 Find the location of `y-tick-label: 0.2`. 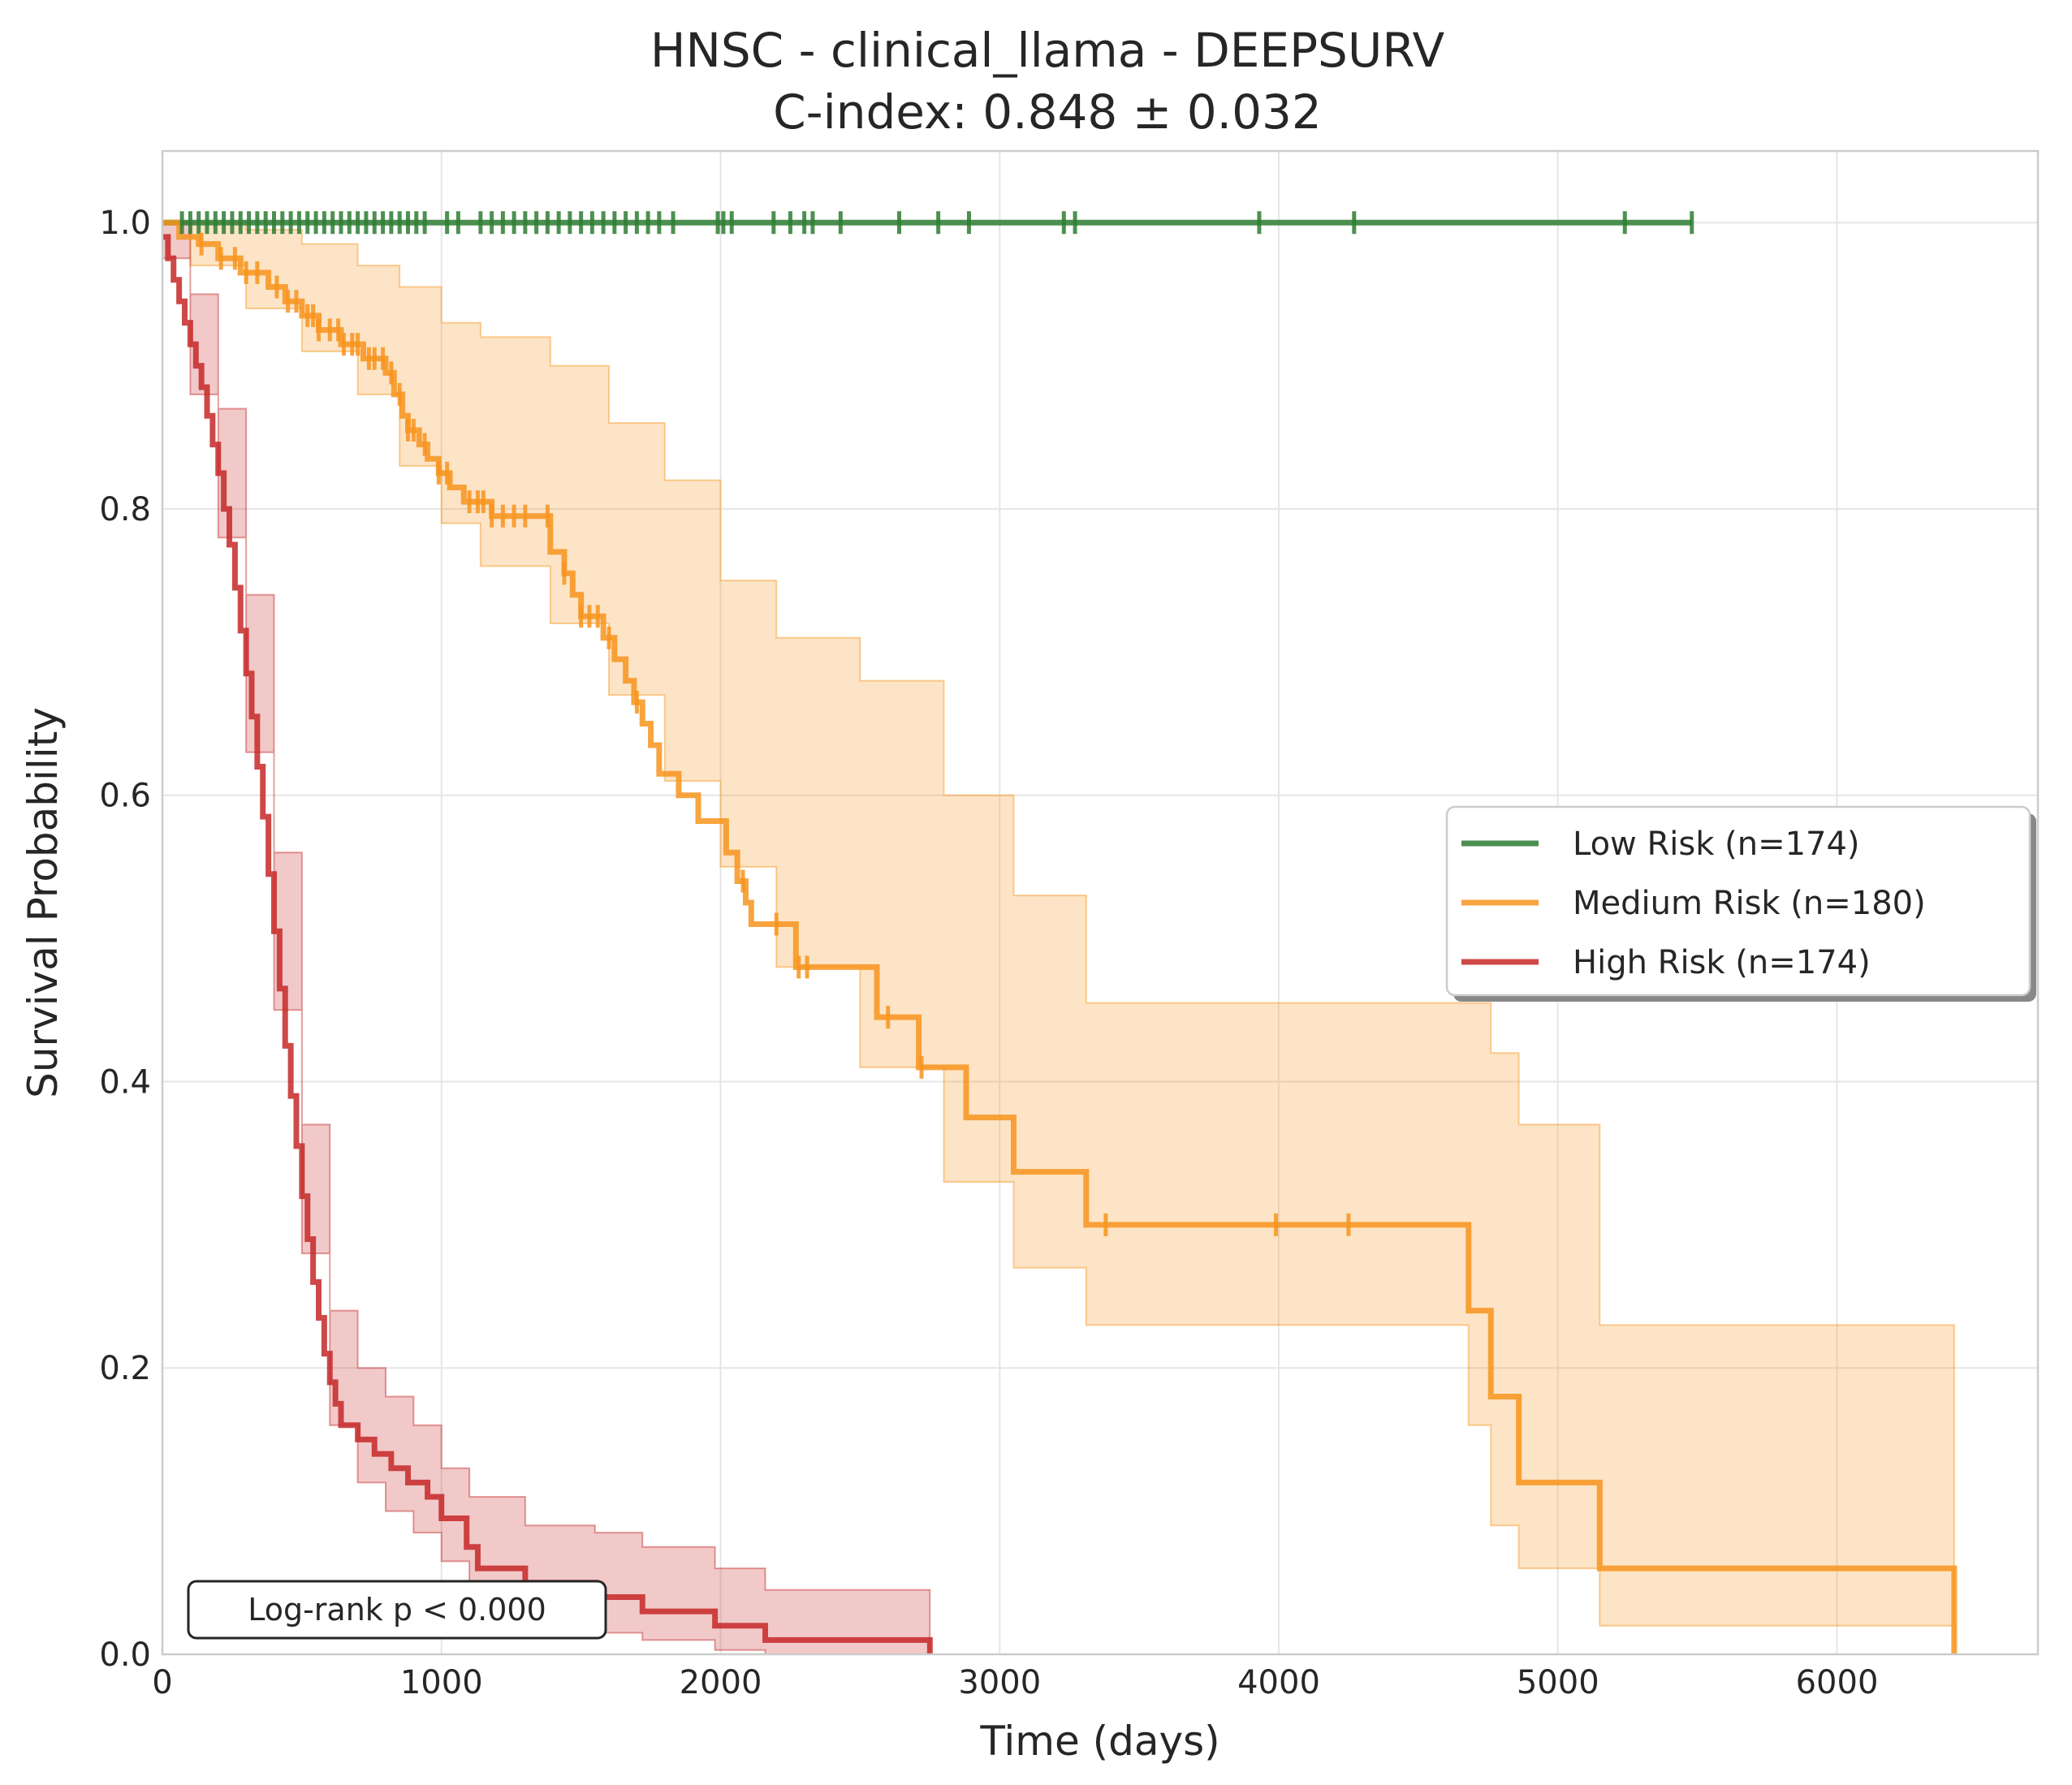

y-tick-label: 0.2 is located at coordinates (125, 1369).